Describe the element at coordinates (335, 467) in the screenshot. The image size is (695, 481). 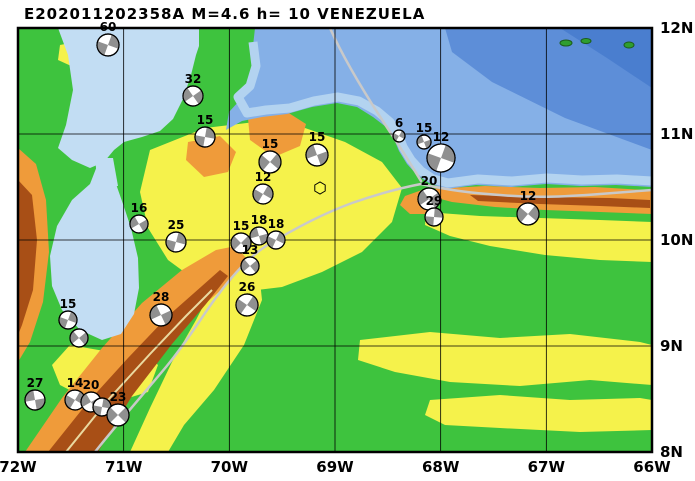
I see `lon-label: 69W` at that location.